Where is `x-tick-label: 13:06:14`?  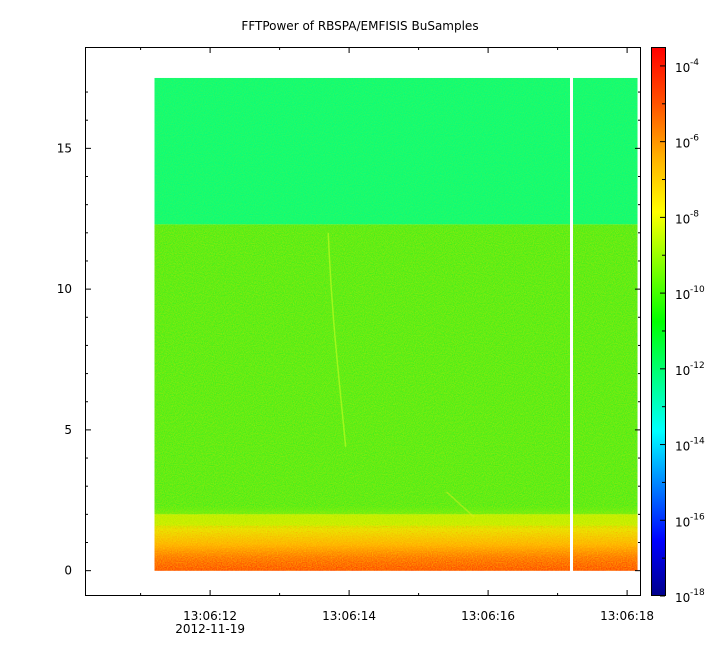
x-tick-label: 13:06:14 is located at coordinates (349, 616).